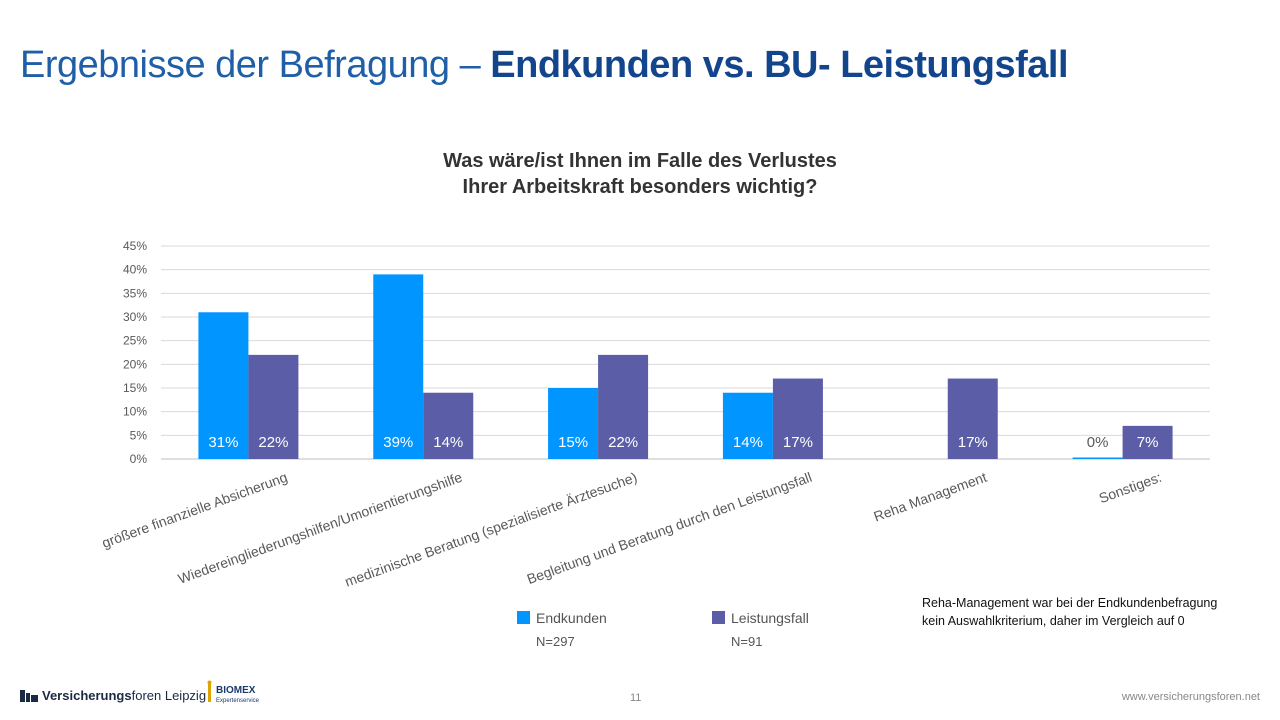 The image size is (1280, 720). Describe the element at coordinates (195, 510) in the screenshot. I see `x-category-label: größere finanzielle Absicherung` at that location.